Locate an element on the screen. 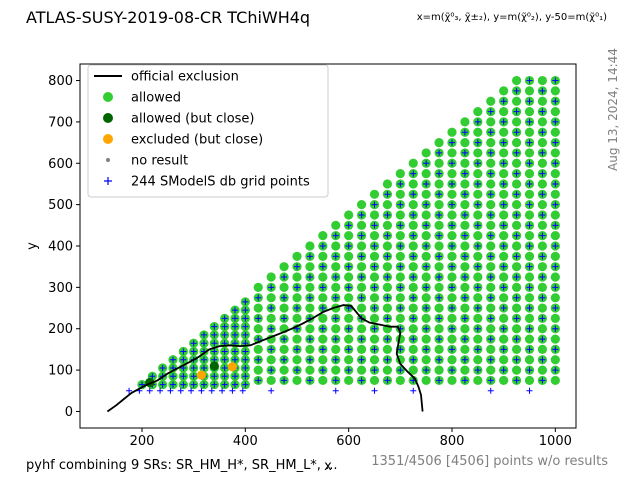  x-tick-label: 600 is located at coordinates (348, 441).